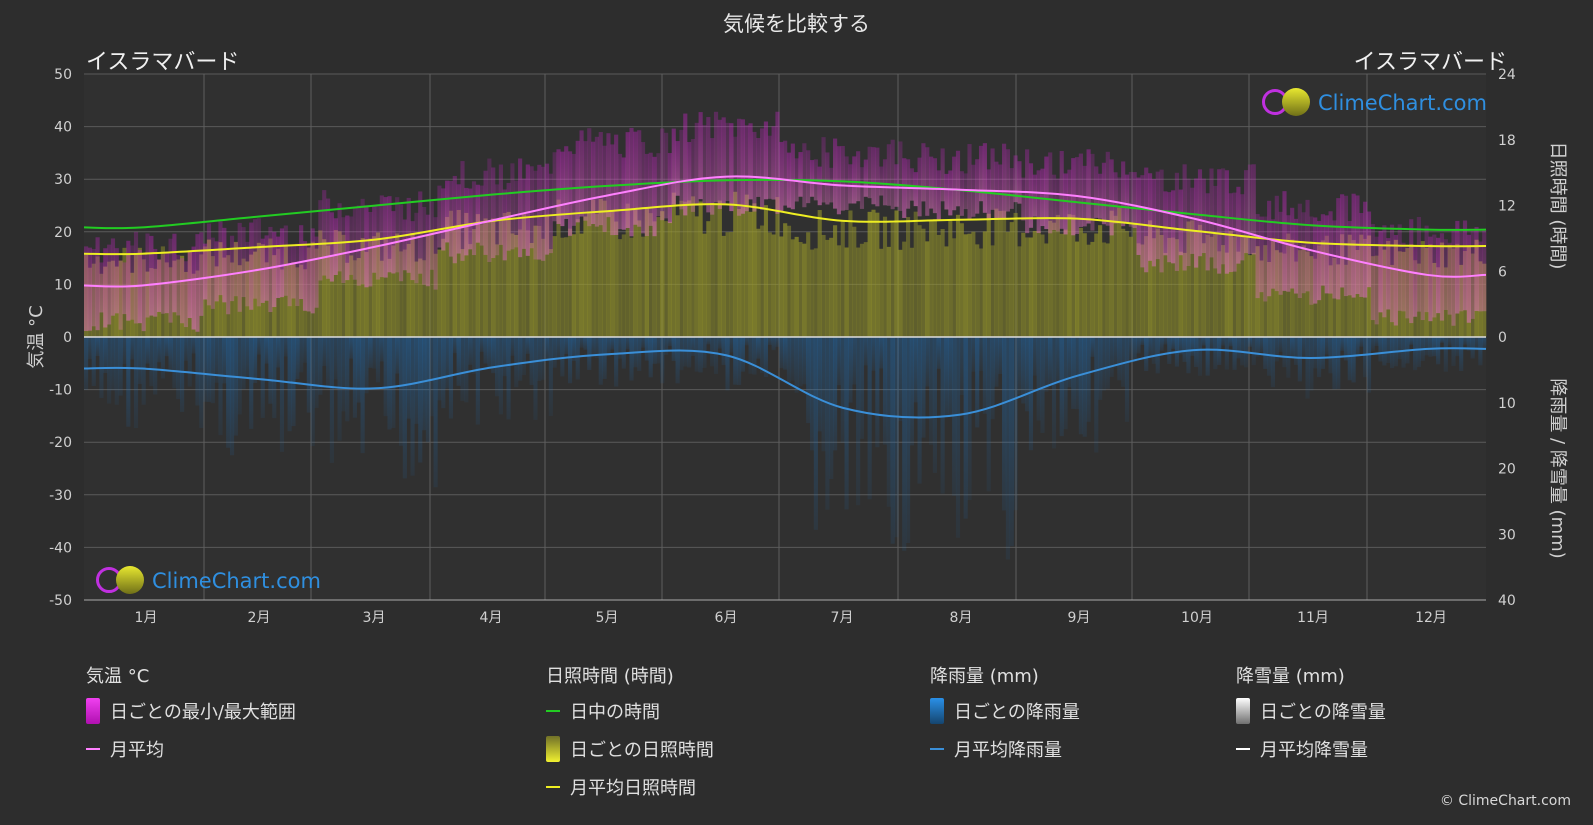 This screenshot has height=825, width=1593. What do you see at coordinates (60, 443) in the screenshot?
I see `y-tick-label: -20` at bounding box center [60, 443].